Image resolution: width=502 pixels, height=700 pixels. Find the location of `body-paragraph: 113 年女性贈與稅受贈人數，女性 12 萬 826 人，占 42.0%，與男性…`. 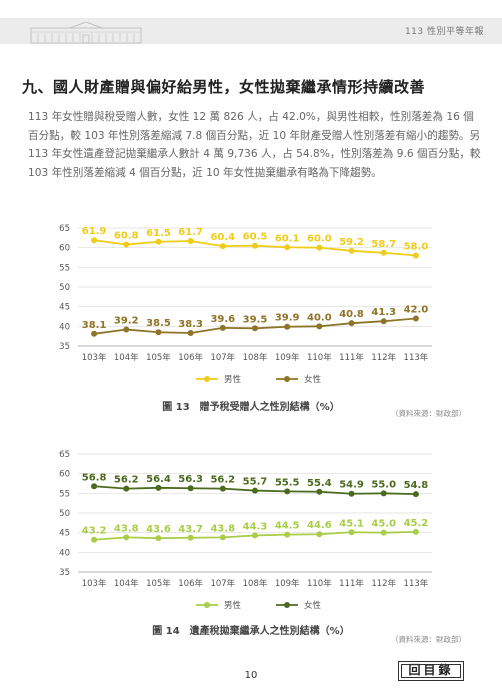

body-paragraph: 113 年女性贈與稅受贈人數，女性 12 萬 826 人，占 42.0%，與男性… is located at coordinates (254, 145).